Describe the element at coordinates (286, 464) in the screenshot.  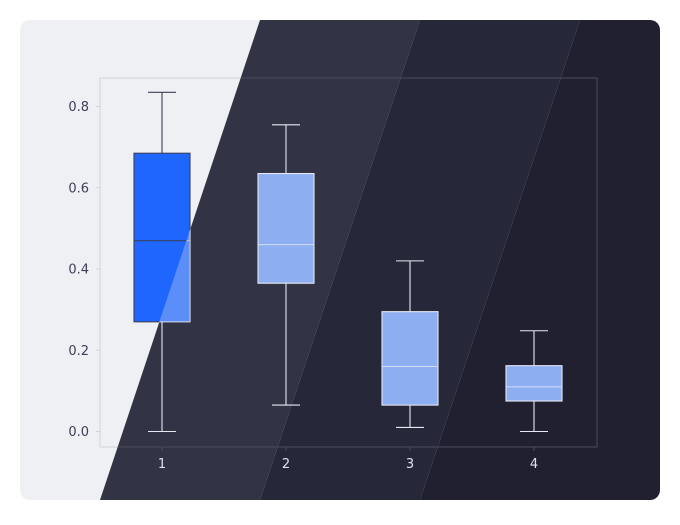
I see `x-tick-label: 2` at that location.